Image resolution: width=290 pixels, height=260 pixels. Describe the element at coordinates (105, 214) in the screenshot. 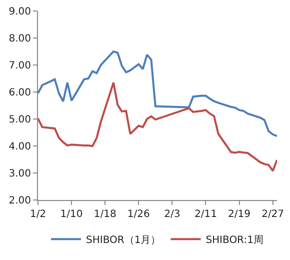

I see `x-tick-label: 1/18` at that location.